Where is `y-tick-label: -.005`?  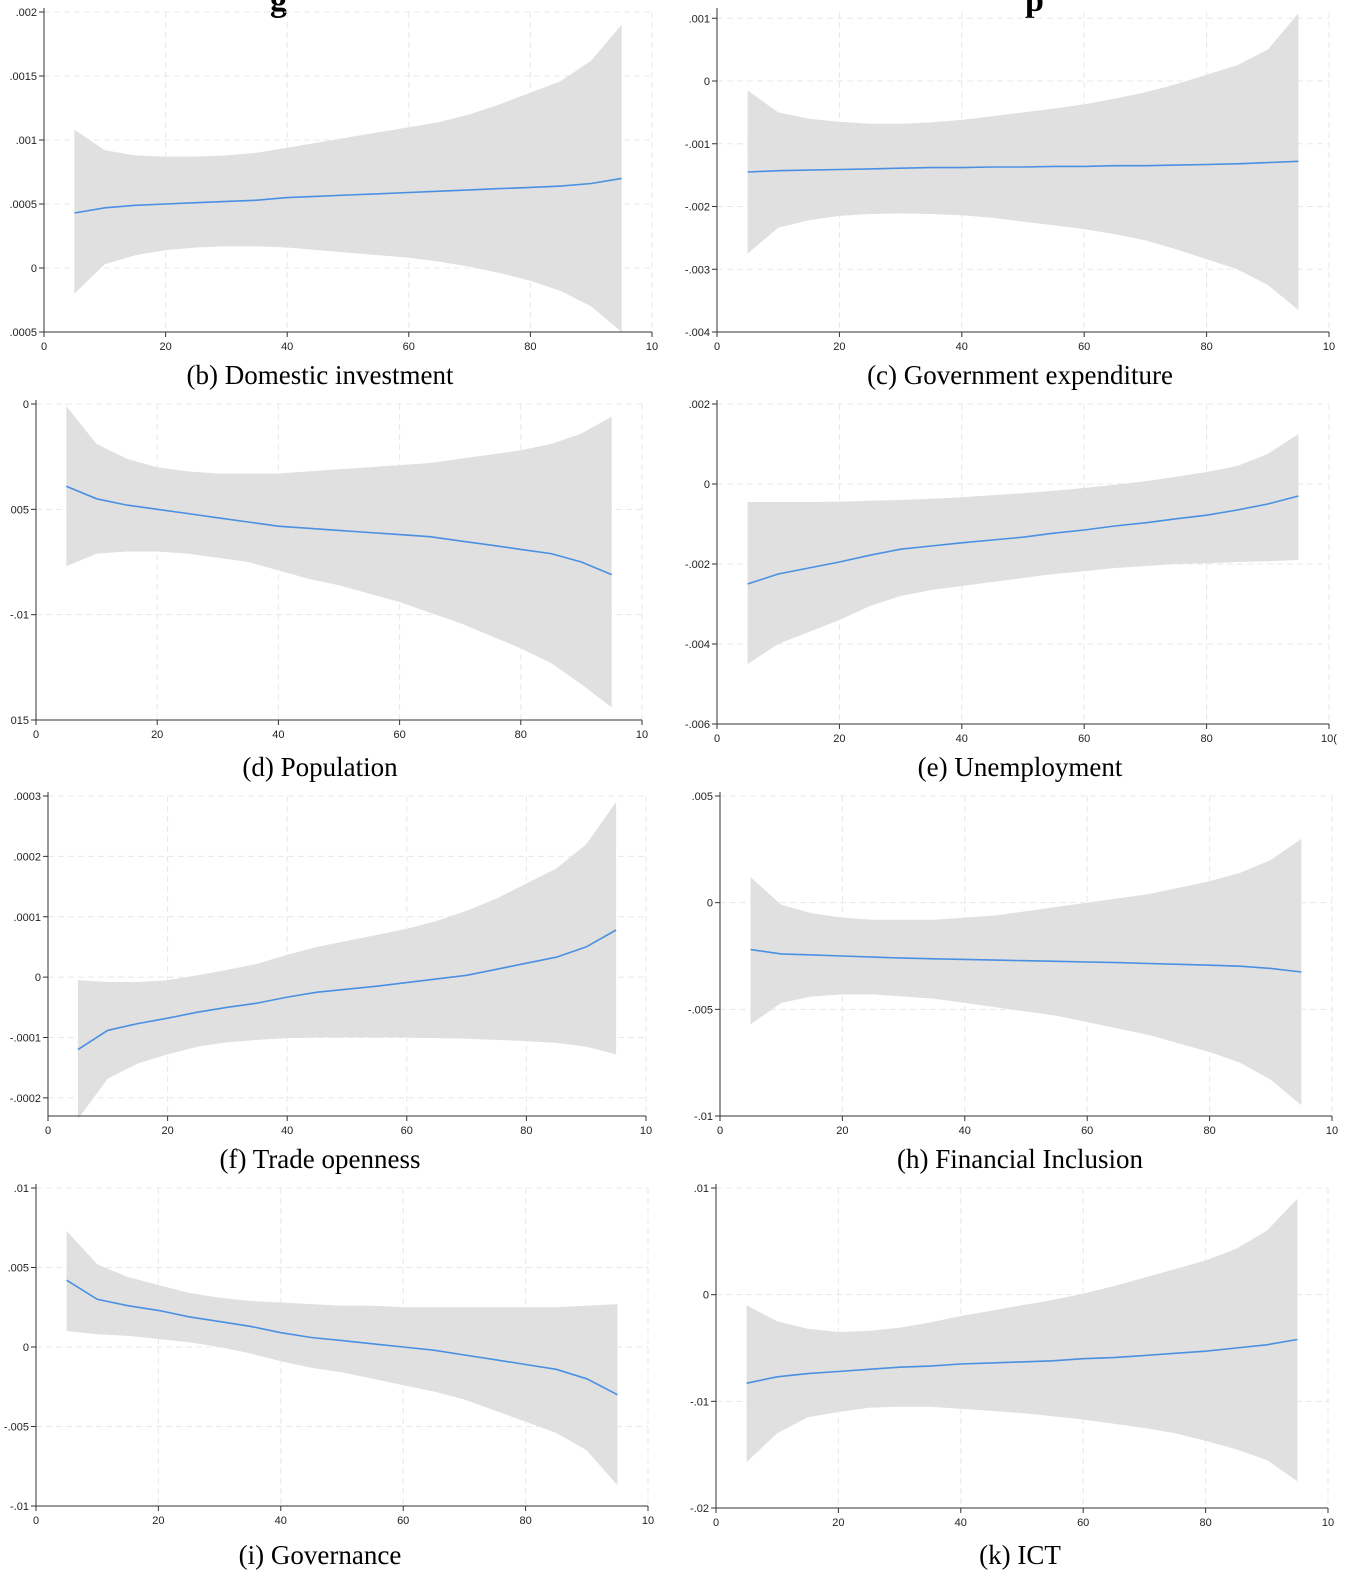
y-tick-label: -.005 is located at coordinates (16, 1428).